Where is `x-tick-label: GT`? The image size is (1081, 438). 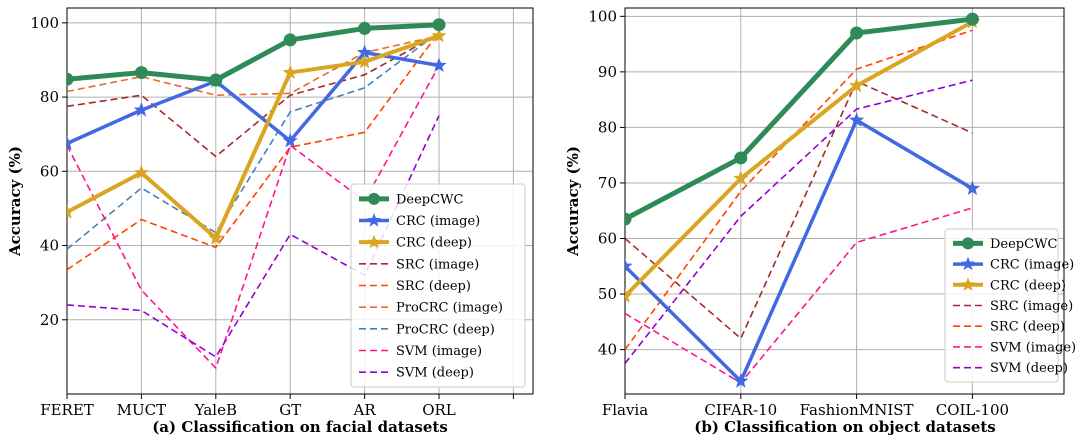 x-tick-label: GT is located at coordinates (290, 410).